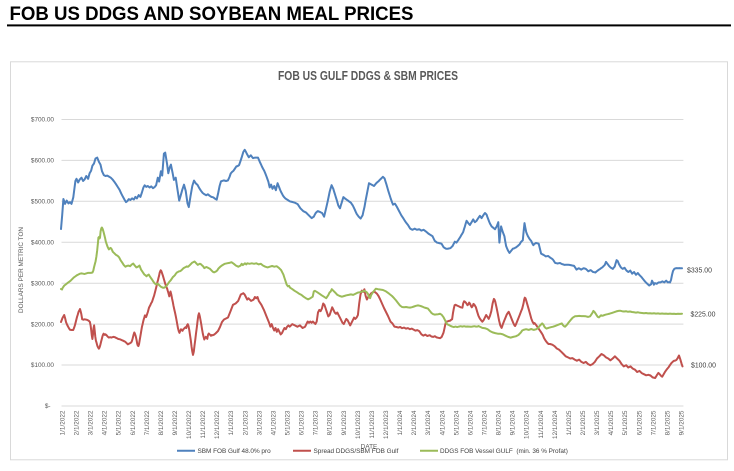 Image resolution: width=734 pixels, height=471 pixels. What do you see at coordinates (259, 422) in the screenshot?
I see `svg-text: 3/1/2023` at bounding box center [259, 422].